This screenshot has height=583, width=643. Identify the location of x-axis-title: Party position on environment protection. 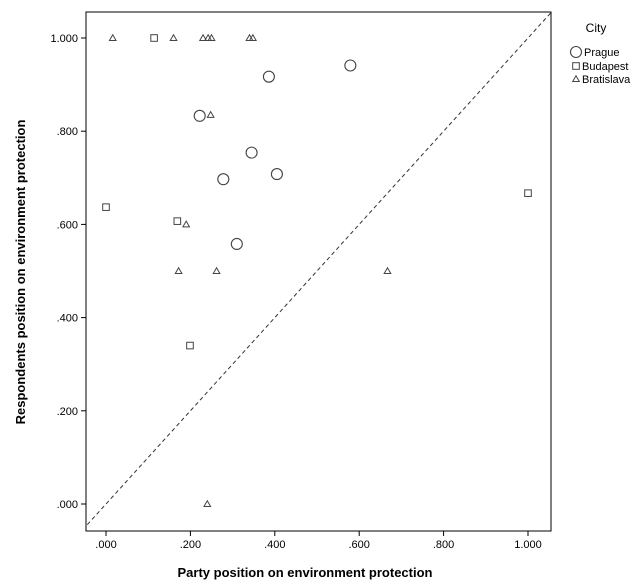
(305, 572).